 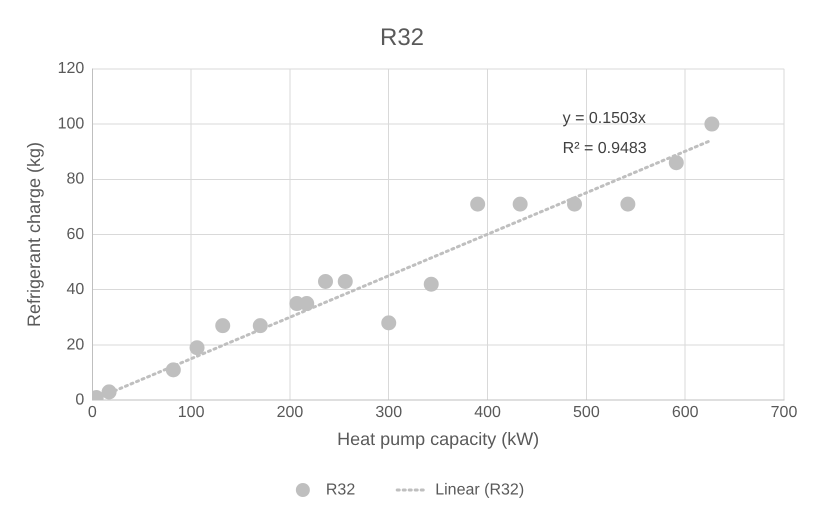 What do you see at coordinates (79, 400) in the screenshot?
I see `y-tick-label: 0` at bounding box center [79, 400].